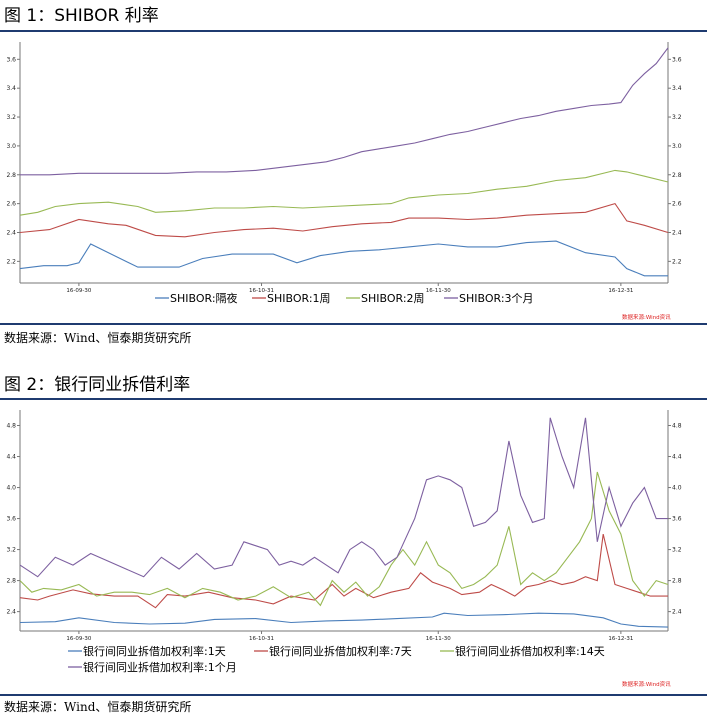 The height and width of the screenshot is (718, 713). What do you see at coordinates (154, 651) in the screenshot?
I see `legend-label: 银行间同业拆借加权利率:1天` at bounding box center [154, 651].